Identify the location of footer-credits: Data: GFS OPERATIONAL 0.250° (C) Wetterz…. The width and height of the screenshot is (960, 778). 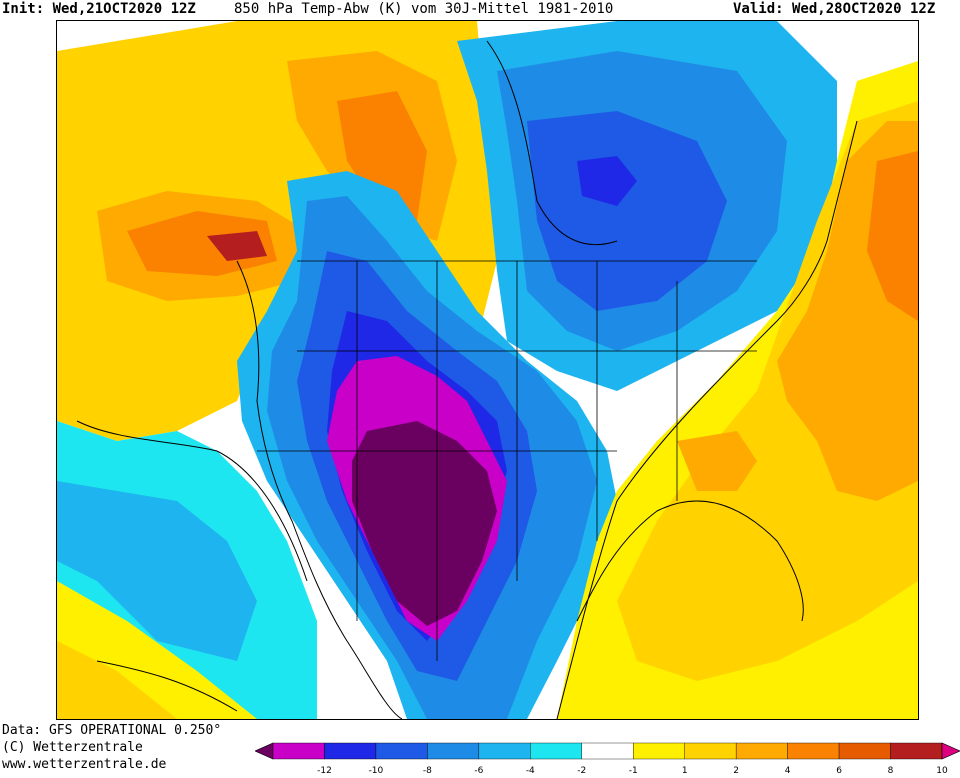
(111, 747).